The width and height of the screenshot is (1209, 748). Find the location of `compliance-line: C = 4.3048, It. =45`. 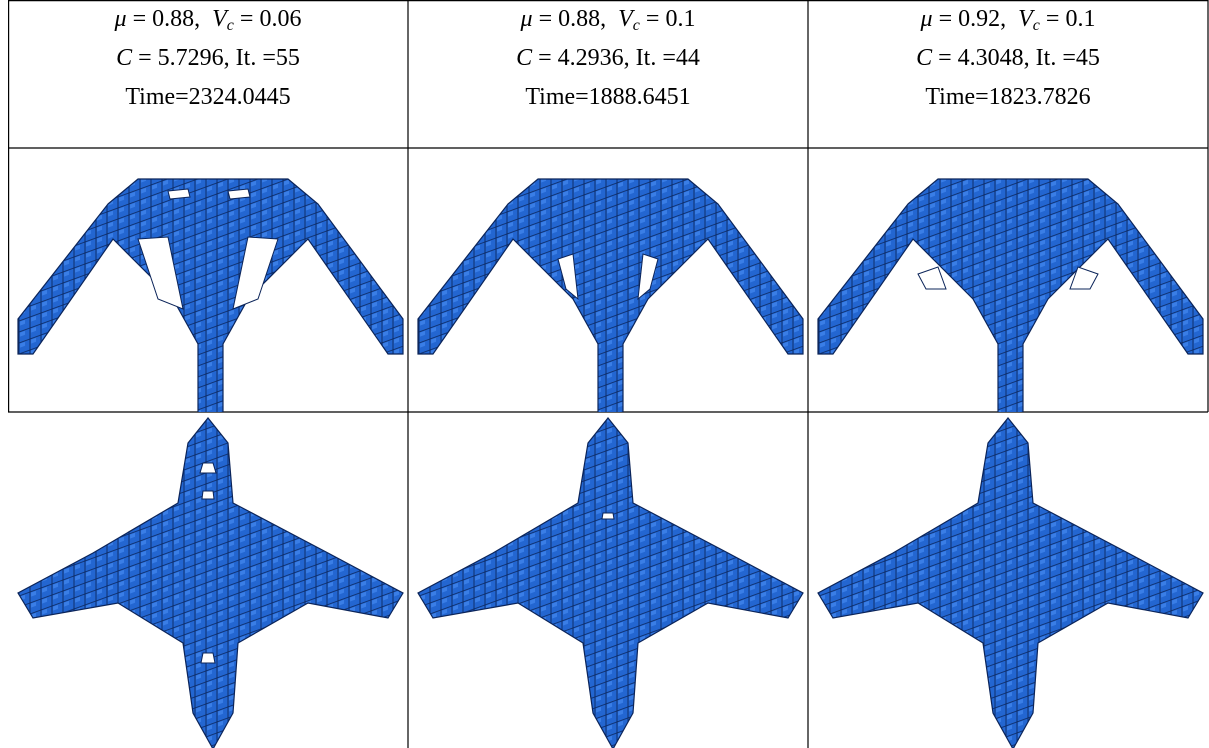

compliance-line: C = 4.3048, It. =45 is located at coordinates (1008, 58).